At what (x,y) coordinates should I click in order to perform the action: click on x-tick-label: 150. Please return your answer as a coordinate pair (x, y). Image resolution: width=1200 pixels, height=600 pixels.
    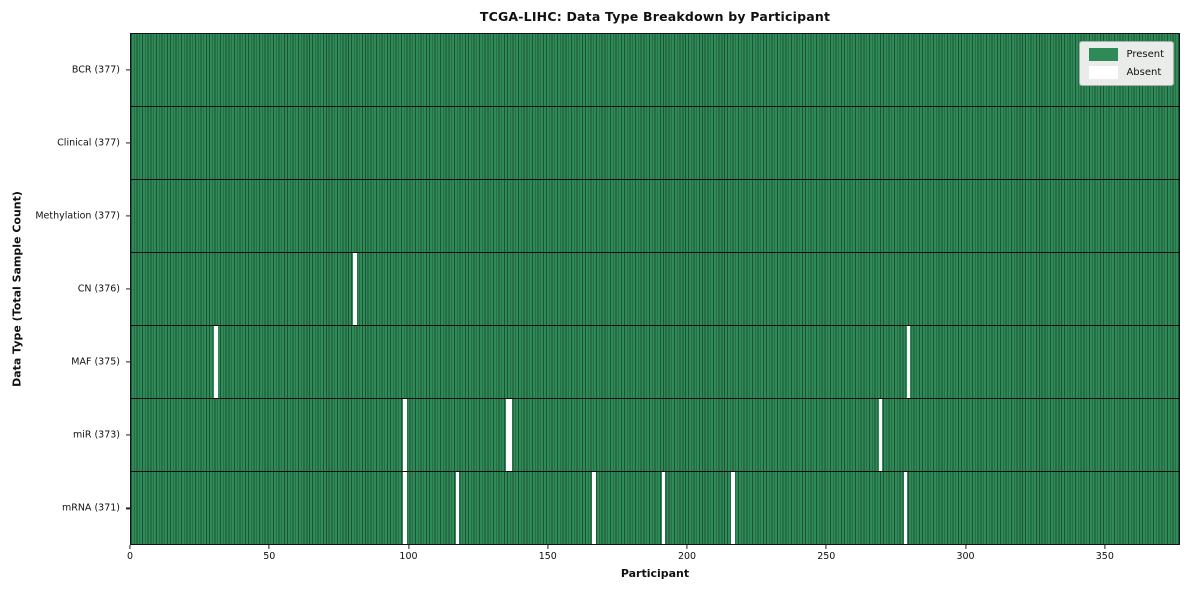
    Looking at the image, I should click on (547, 556).